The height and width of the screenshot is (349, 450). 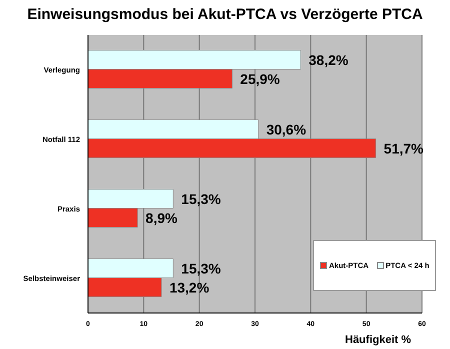 I want to click on data-label: 25,9%, so click(x=260, y=78).